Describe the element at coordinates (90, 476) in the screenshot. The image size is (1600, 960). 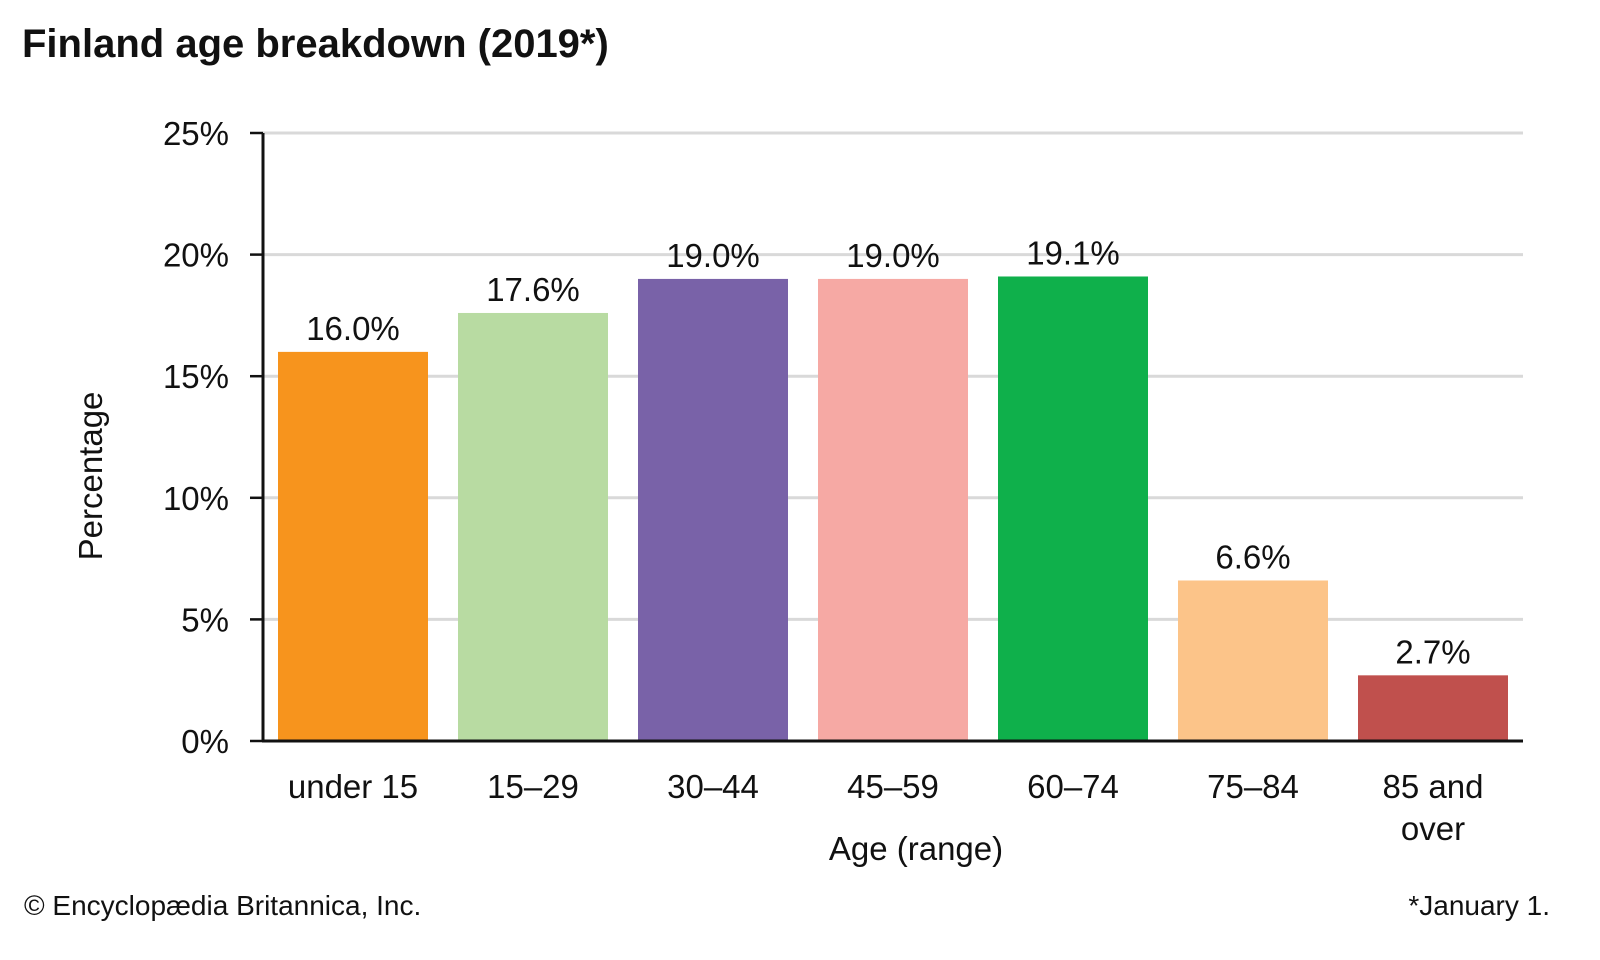
I see `y-axis-title: Percentage` at that location.